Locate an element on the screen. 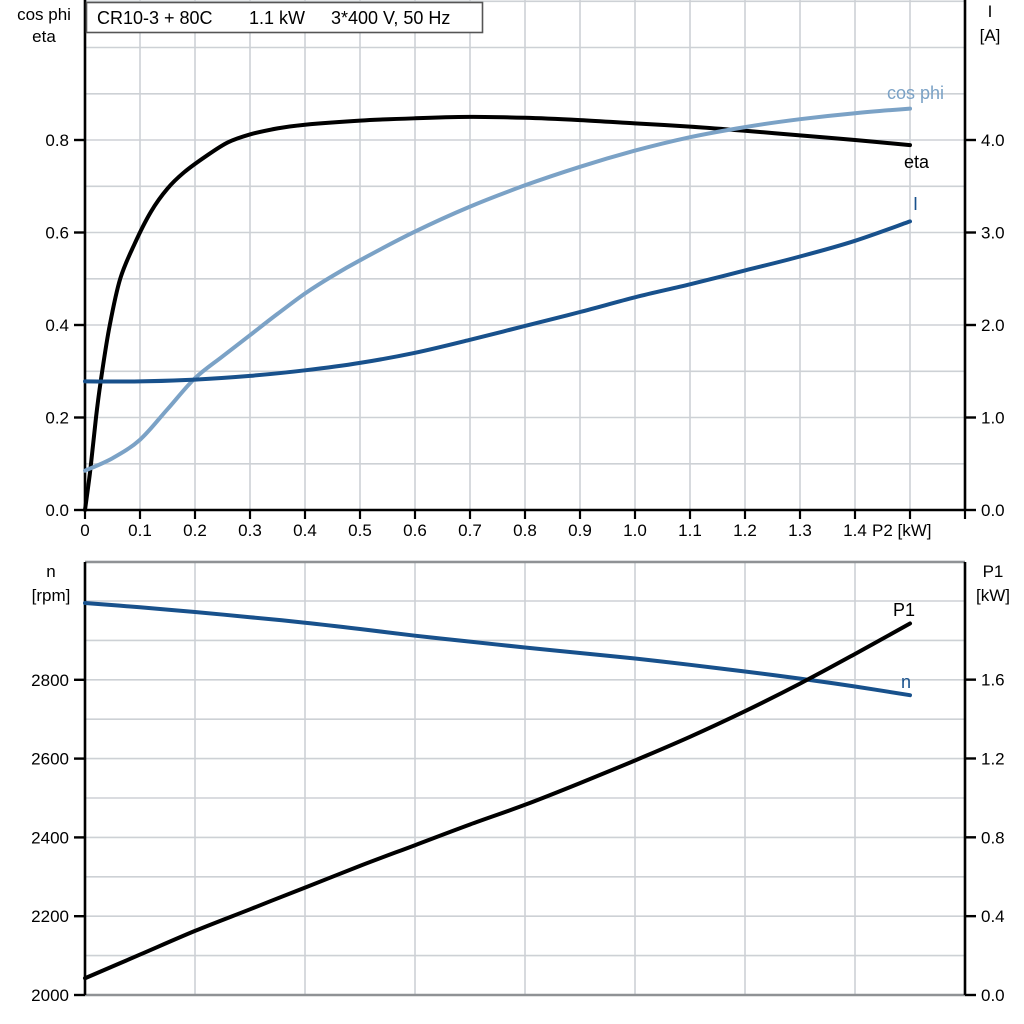 The height and width of the screenshot is (1024, 1024). left-tick-label: 0.6 is located at coordinates (57, 233).